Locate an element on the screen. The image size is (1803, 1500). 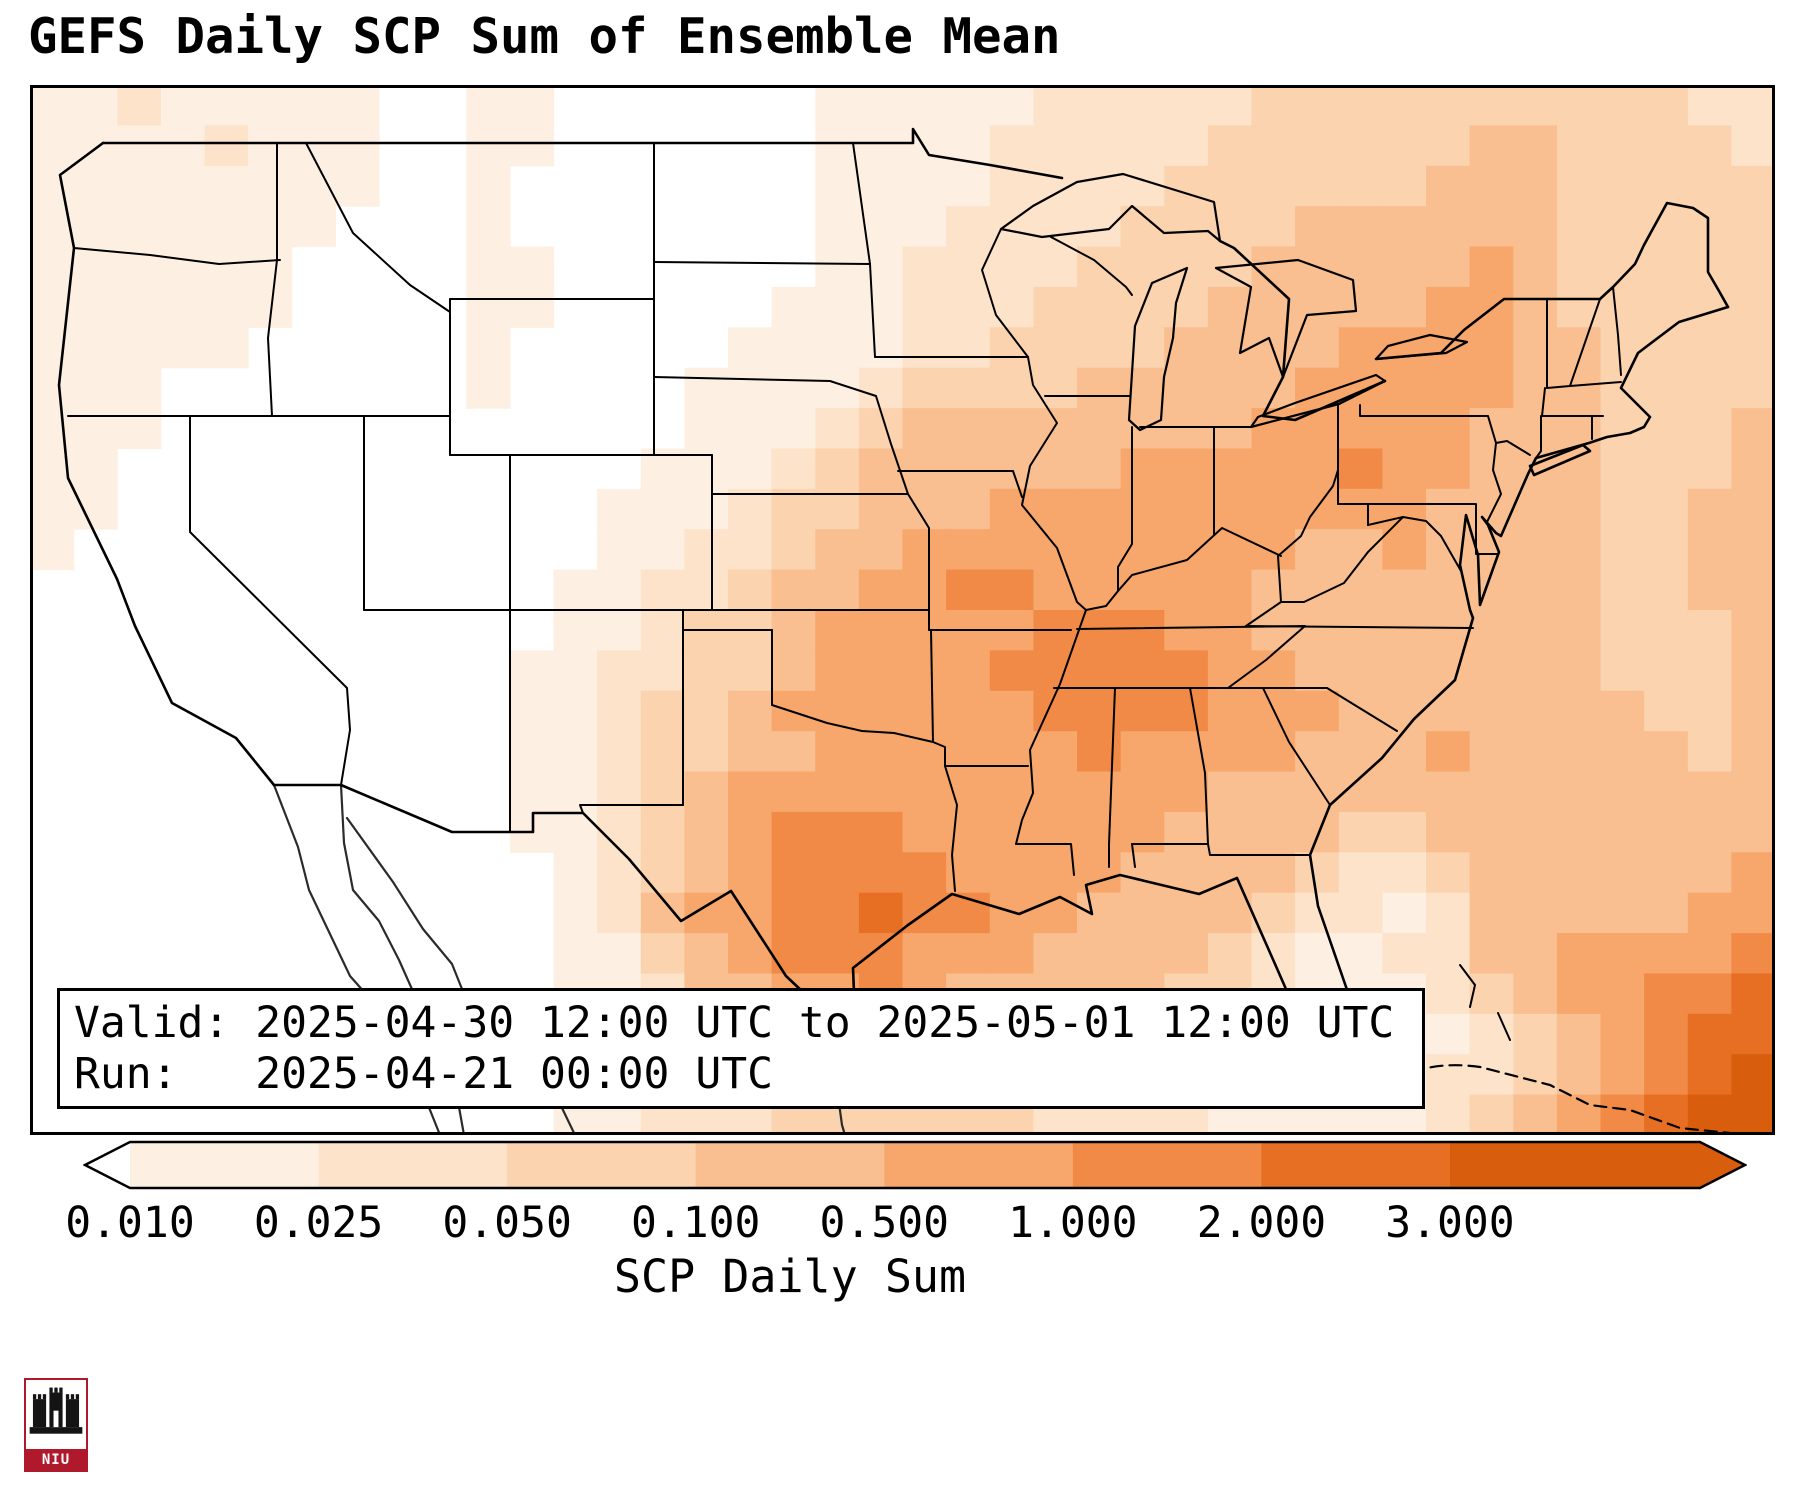
colorbar-over-segment is located at coordinates (1575, 1165).